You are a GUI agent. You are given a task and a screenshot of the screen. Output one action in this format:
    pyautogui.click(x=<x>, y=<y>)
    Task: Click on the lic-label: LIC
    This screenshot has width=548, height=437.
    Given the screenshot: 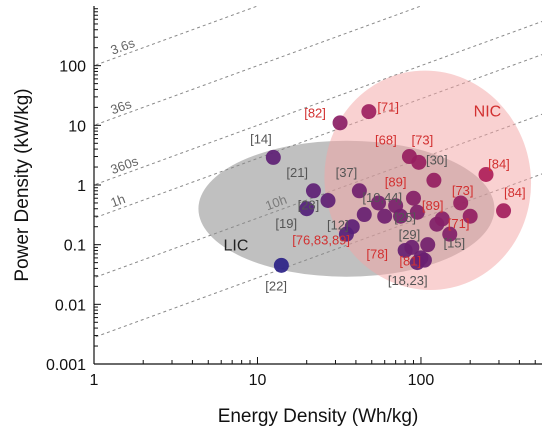 What is the action you would take?
    pyautogui.click(x=236, y=245)
    